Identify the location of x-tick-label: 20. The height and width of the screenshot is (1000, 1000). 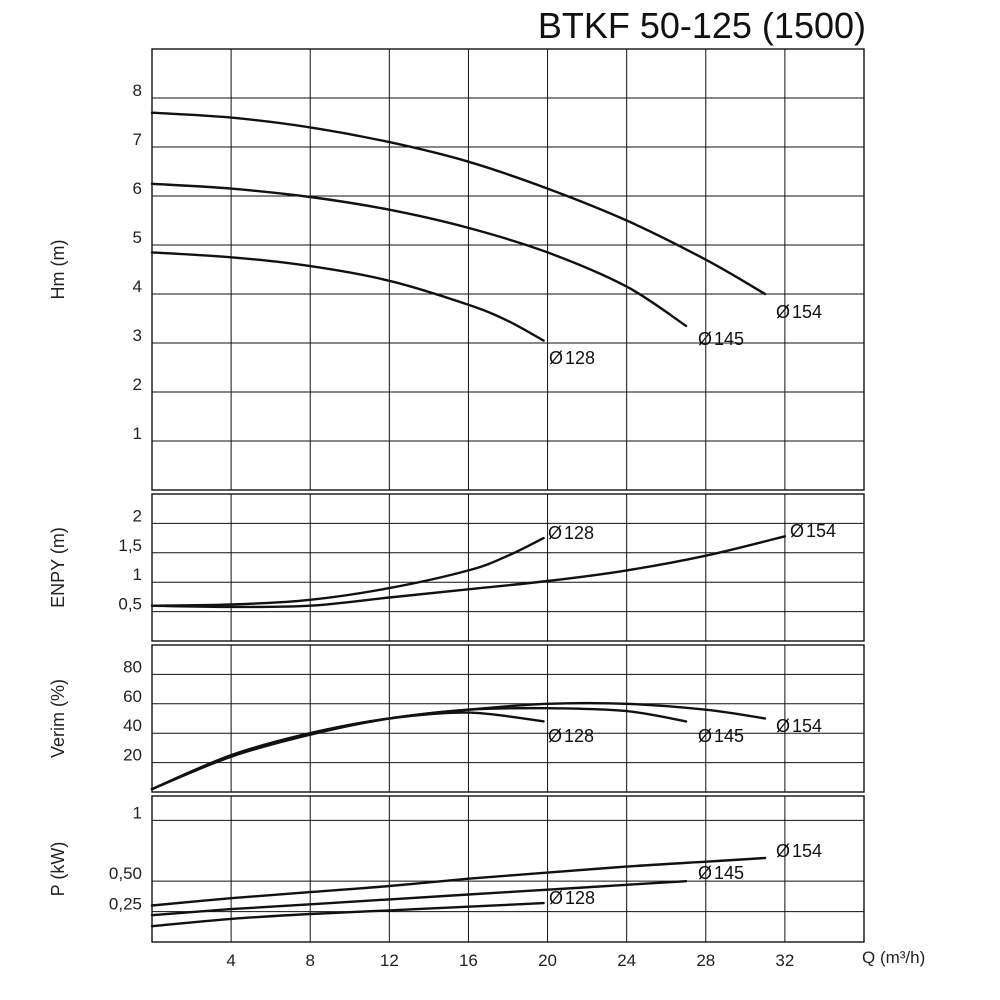
(547, 960).